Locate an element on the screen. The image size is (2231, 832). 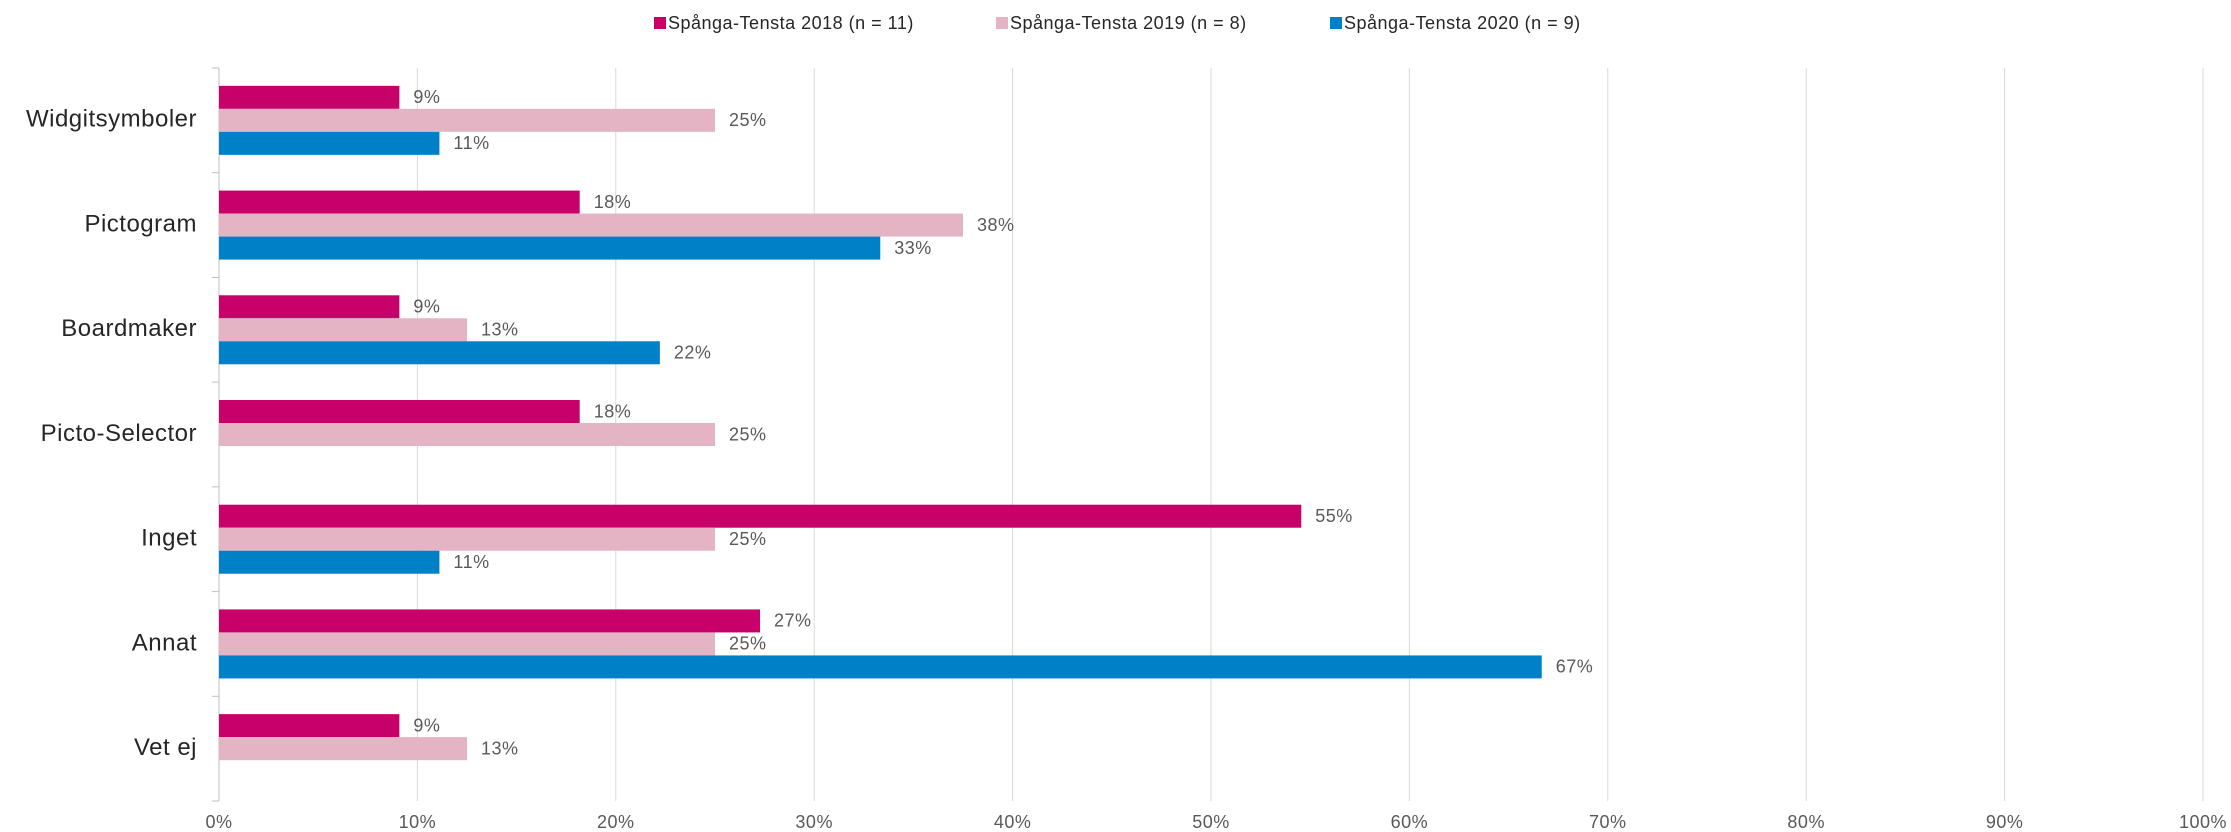
x-tick-label: 20% is located at coordinates (616, 822).